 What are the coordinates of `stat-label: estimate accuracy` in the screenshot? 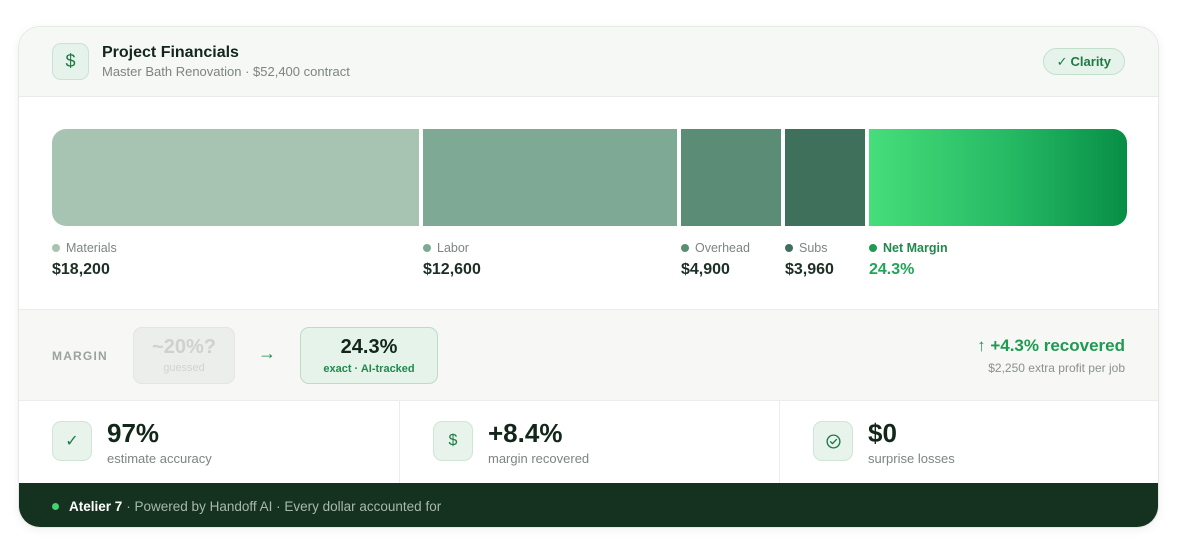 It's located at (159, 458).